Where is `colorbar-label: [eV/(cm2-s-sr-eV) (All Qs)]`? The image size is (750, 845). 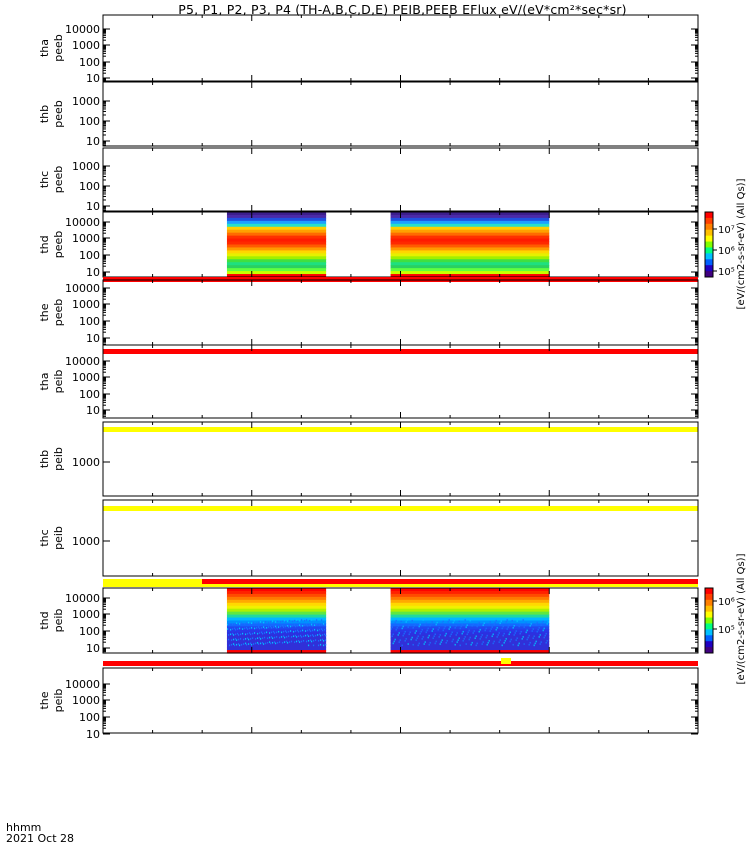
colorbar-label: [eV/(cm2-s-sr-eV) (All Qs)] is located at coordinates (741, 618).